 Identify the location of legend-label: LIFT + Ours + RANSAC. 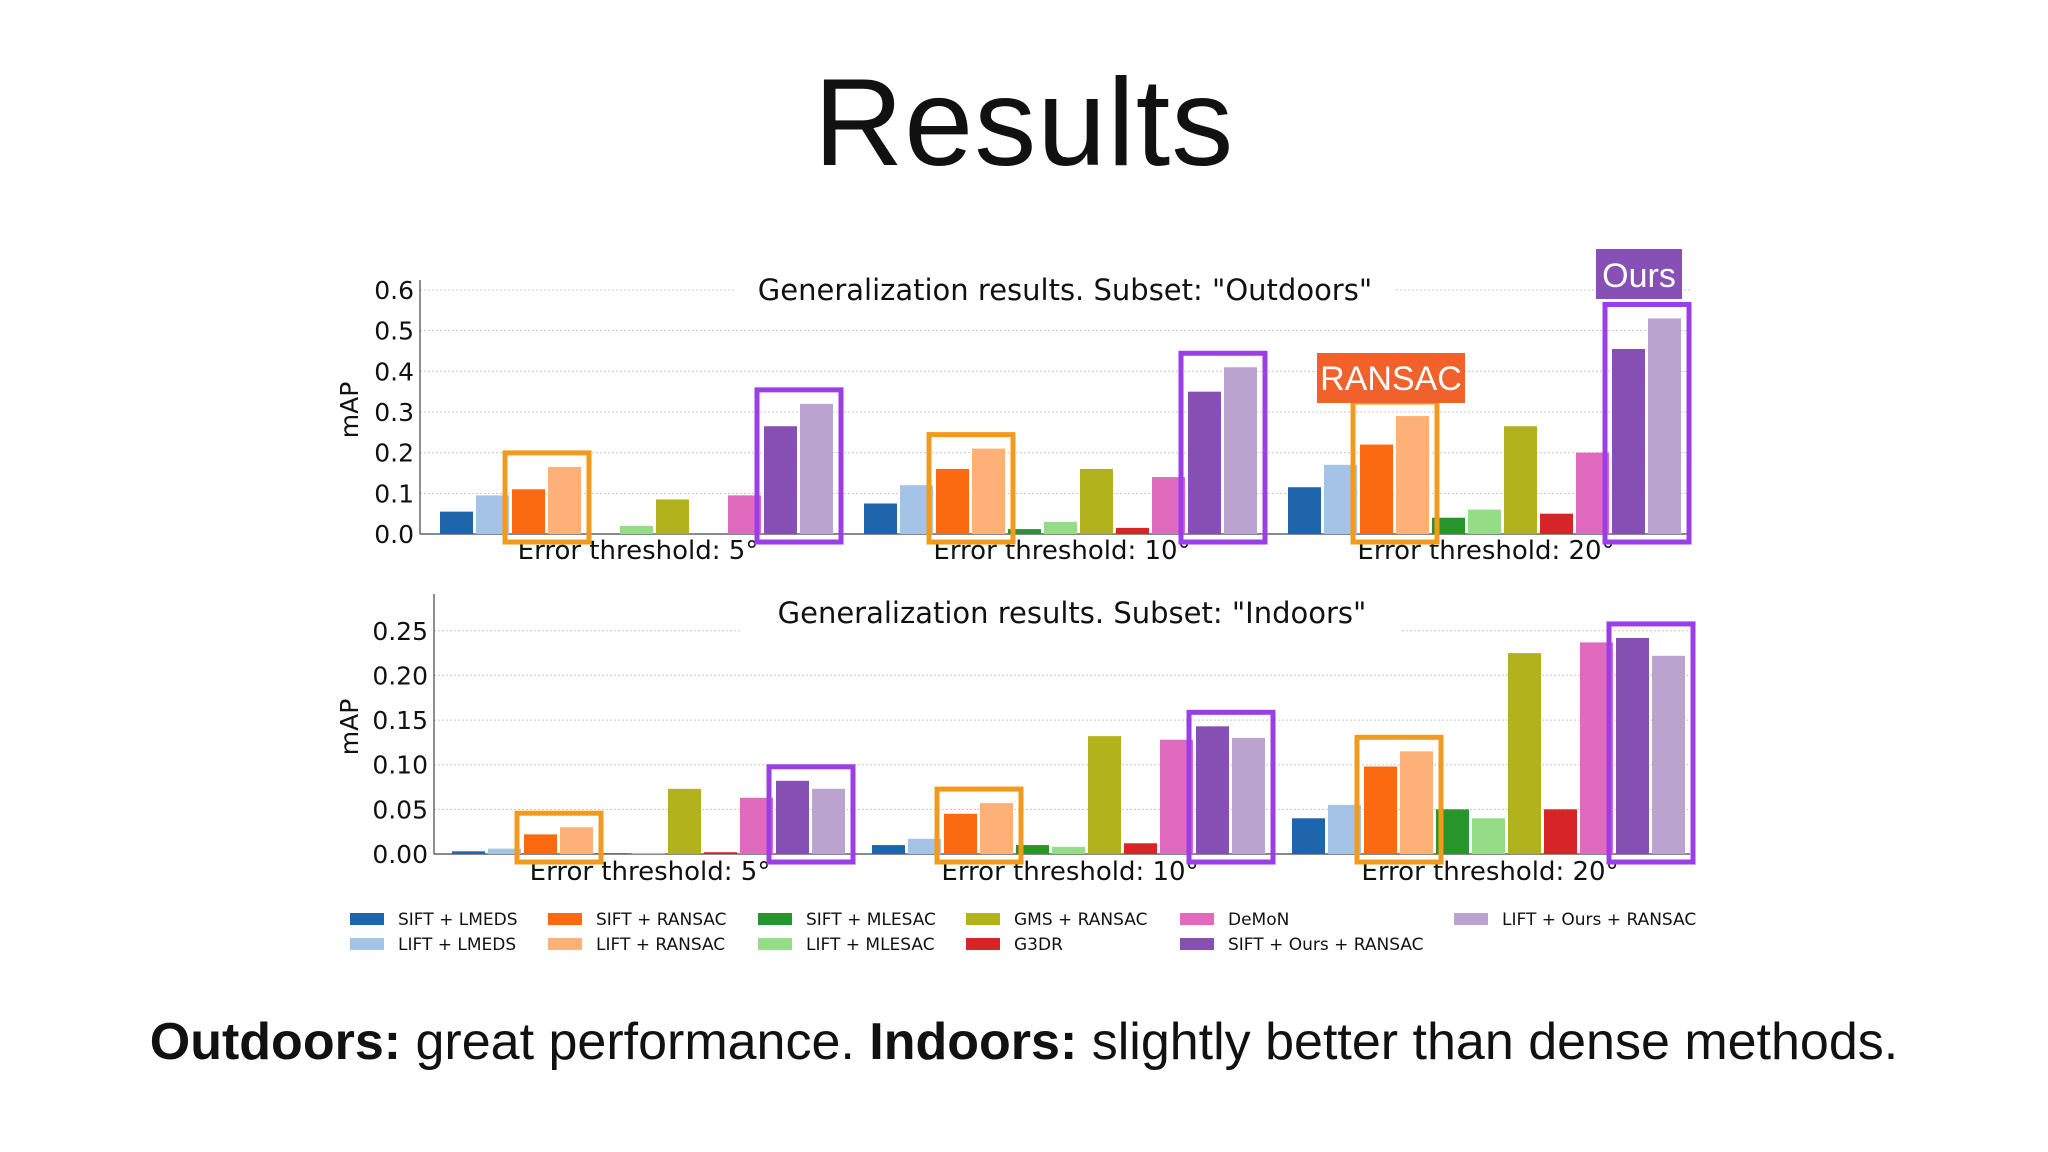
(1599, 920).